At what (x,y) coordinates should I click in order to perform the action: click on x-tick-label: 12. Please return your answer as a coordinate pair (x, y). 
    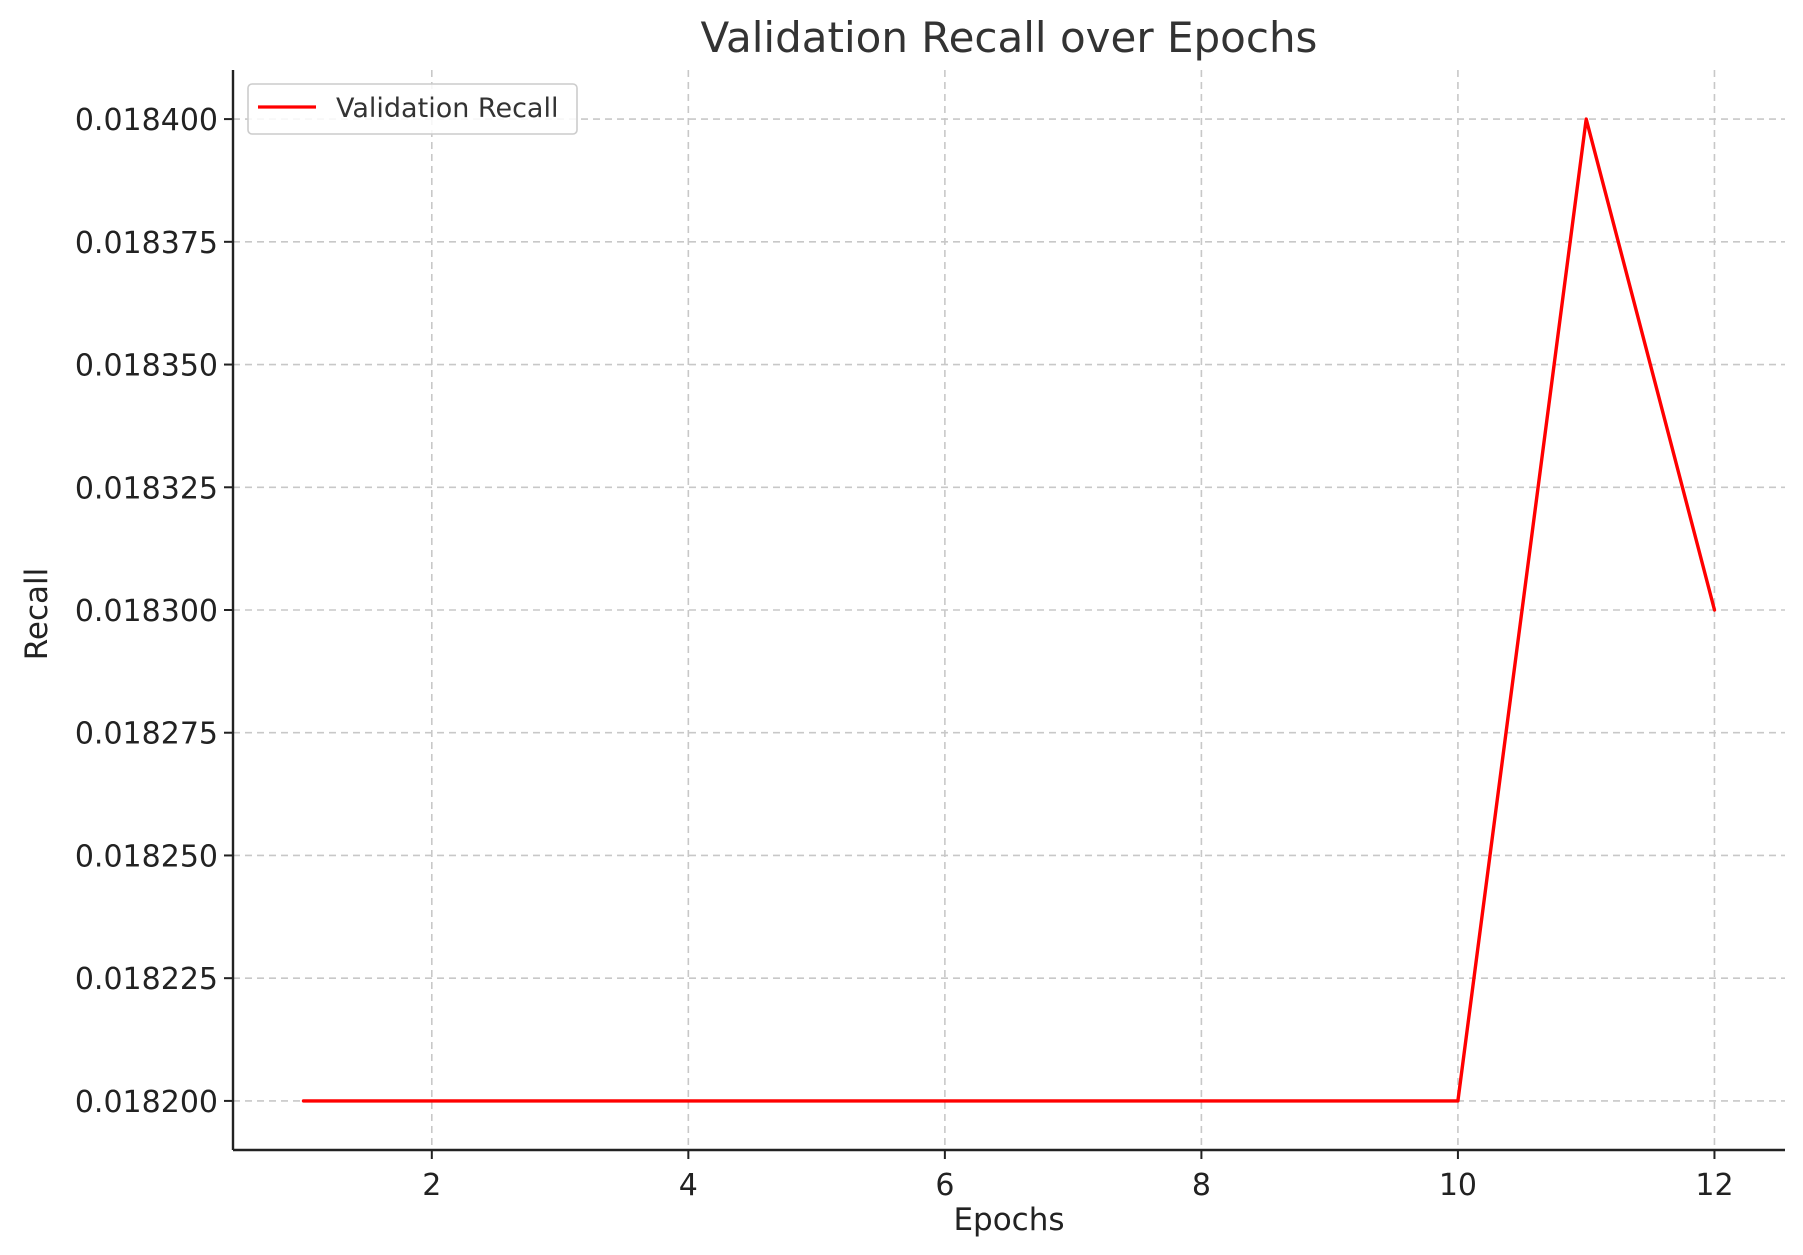
    Looking at the image, I should click on (1714, 1185).